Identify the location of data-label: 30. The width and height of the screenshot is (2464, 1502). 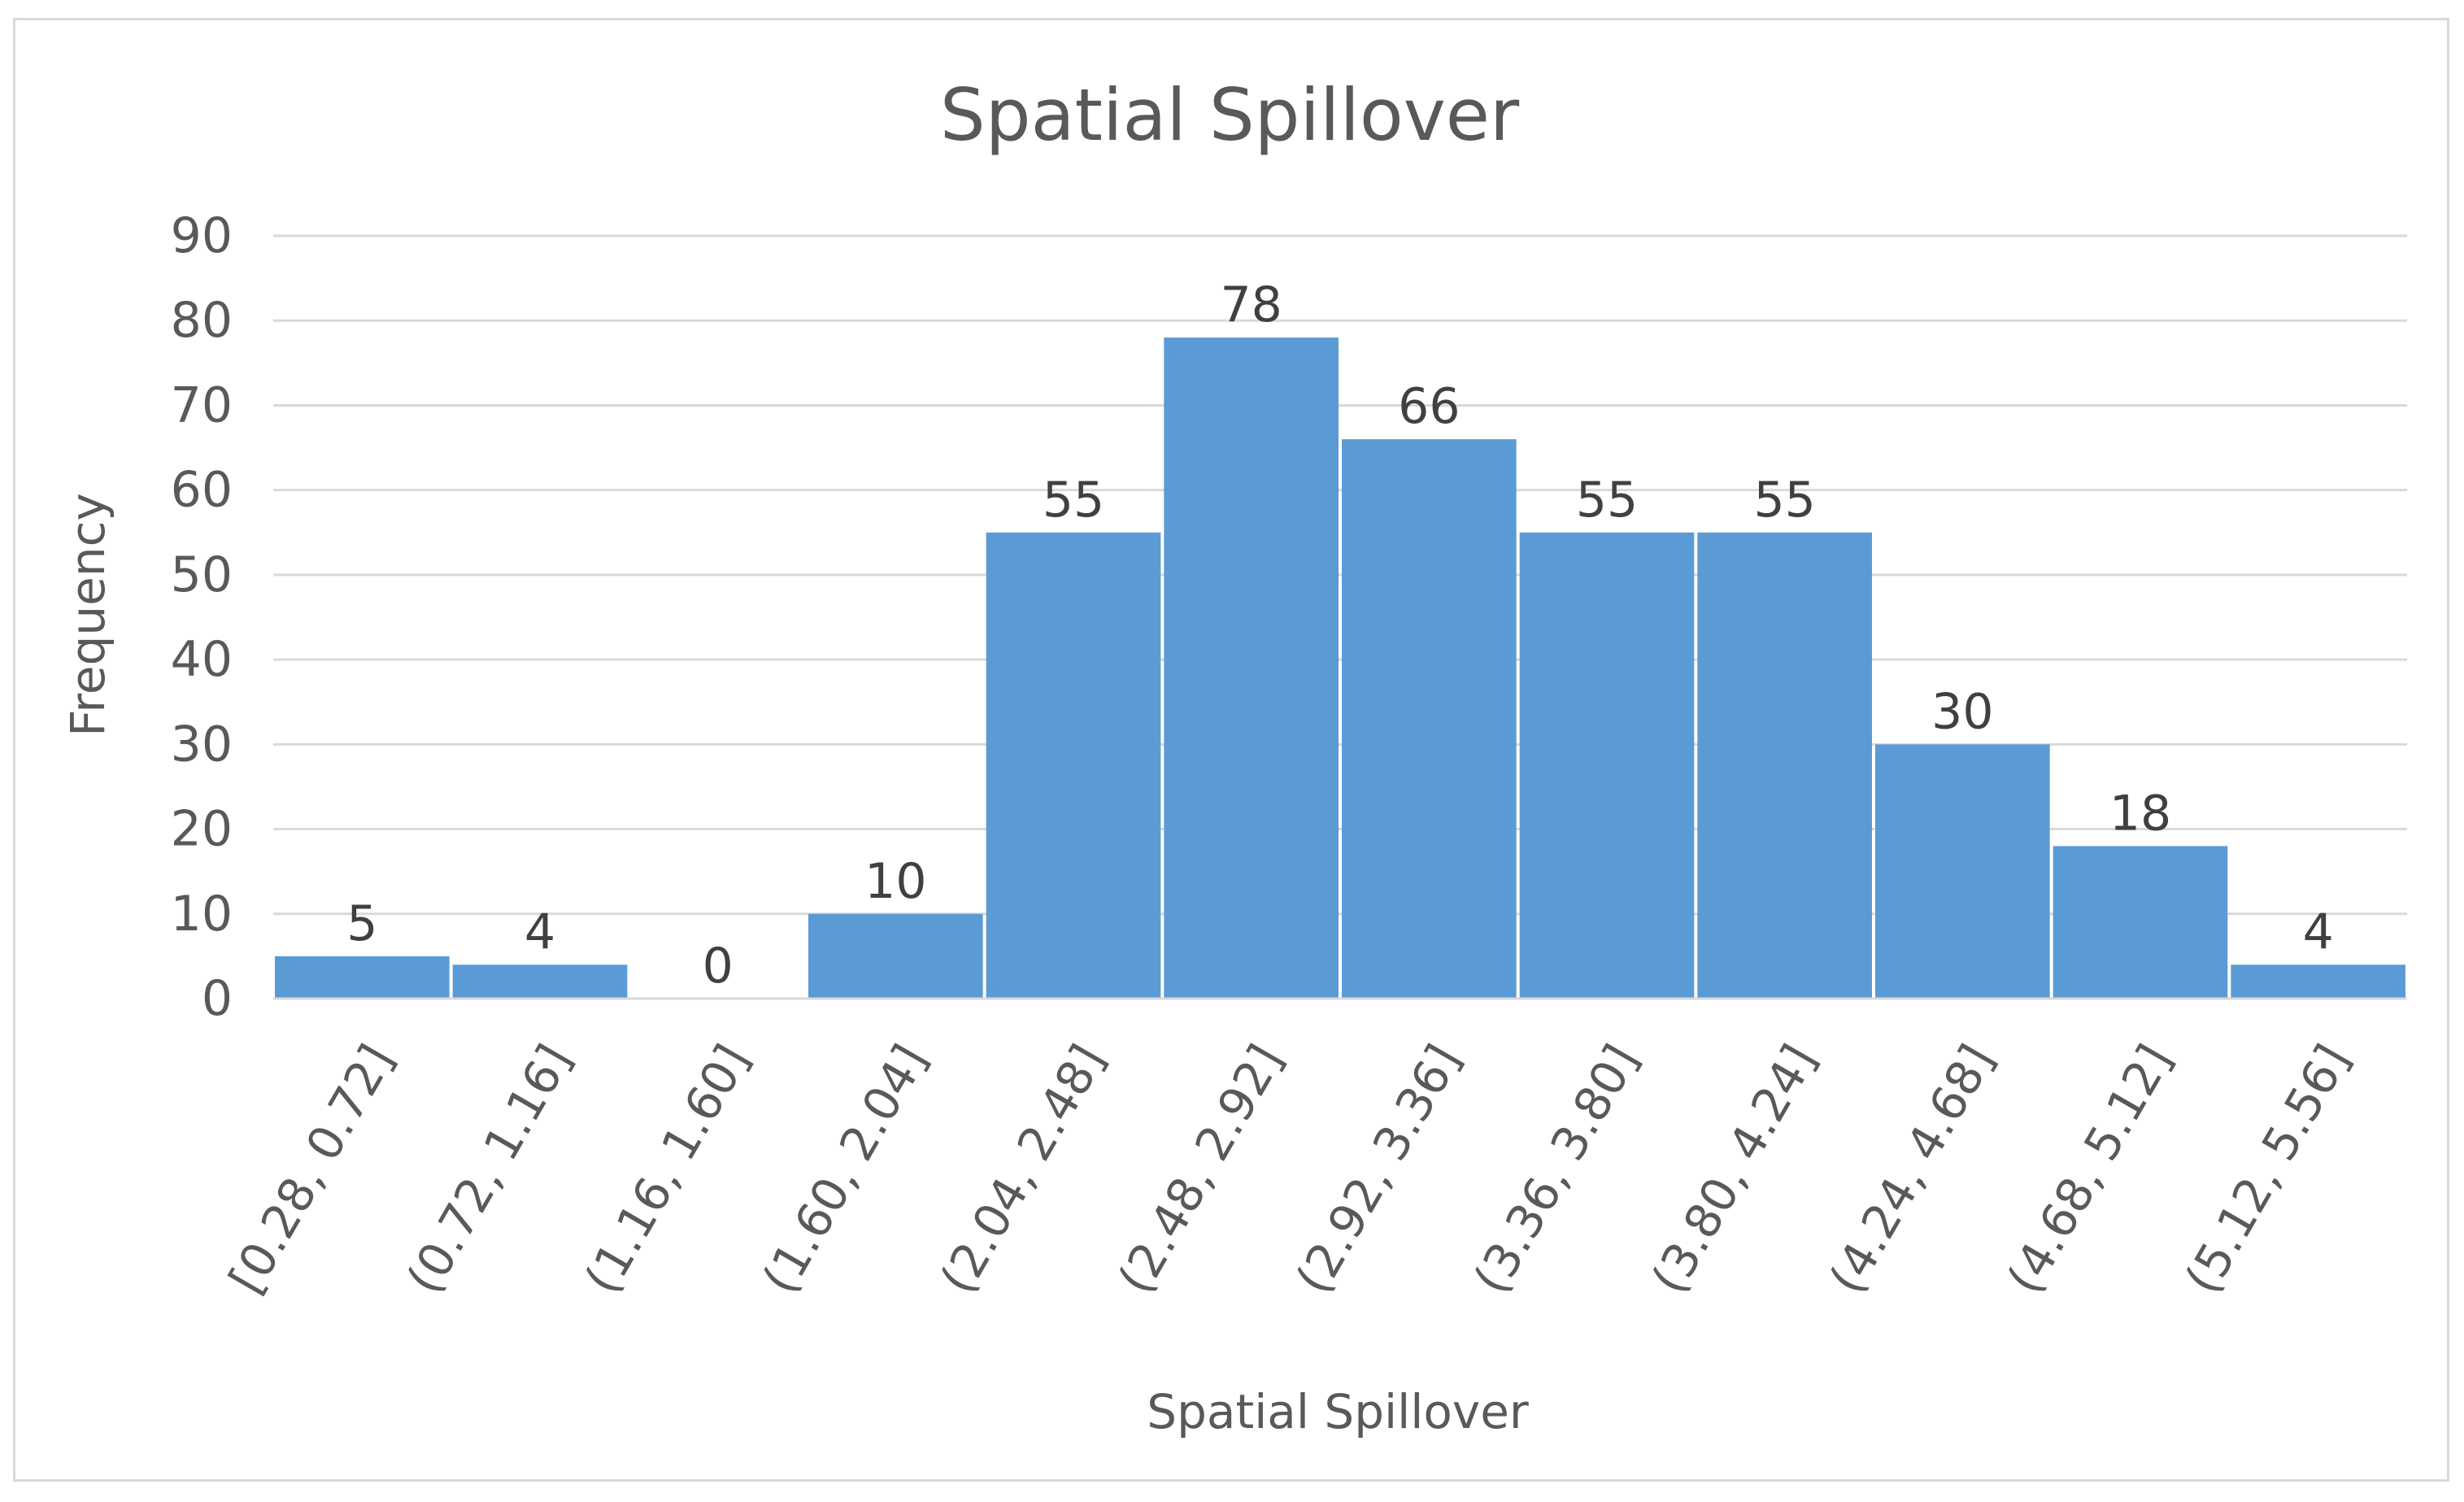
(1962, 711).